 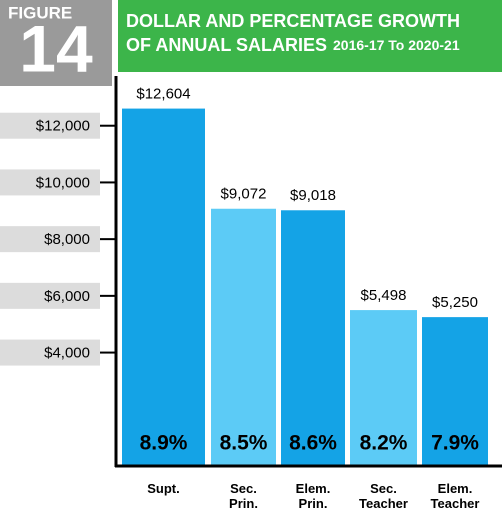 I want to click on figure-box, so click(x=56, y=43).